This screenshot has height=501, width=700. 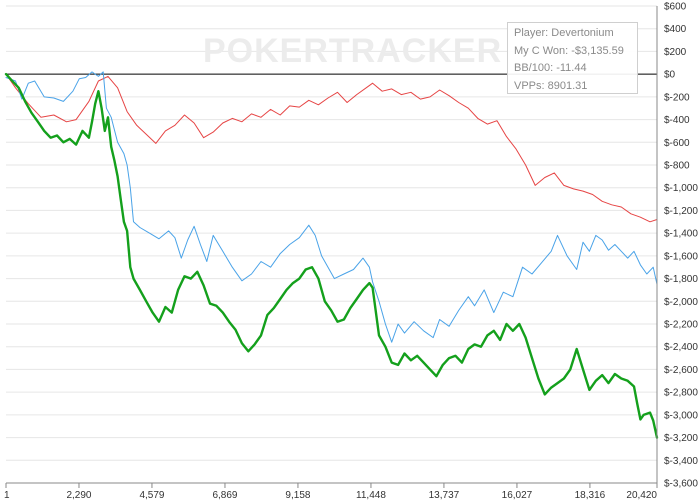 I want to click on x-tick-label: 9,158, so click(x=297, y=495).